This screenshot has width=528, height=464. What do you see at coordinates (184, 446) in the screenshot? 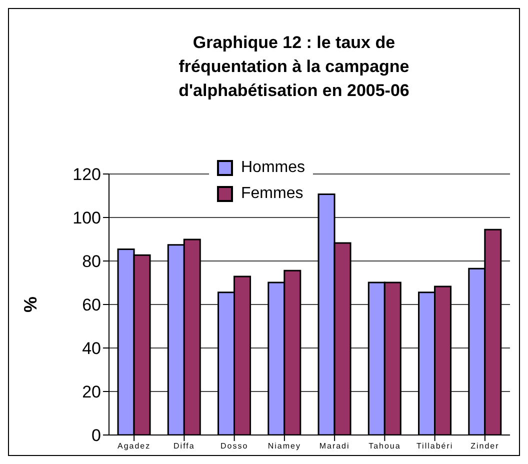
I see `x-tick-label: Diffa` at bounding box center [184, 446].